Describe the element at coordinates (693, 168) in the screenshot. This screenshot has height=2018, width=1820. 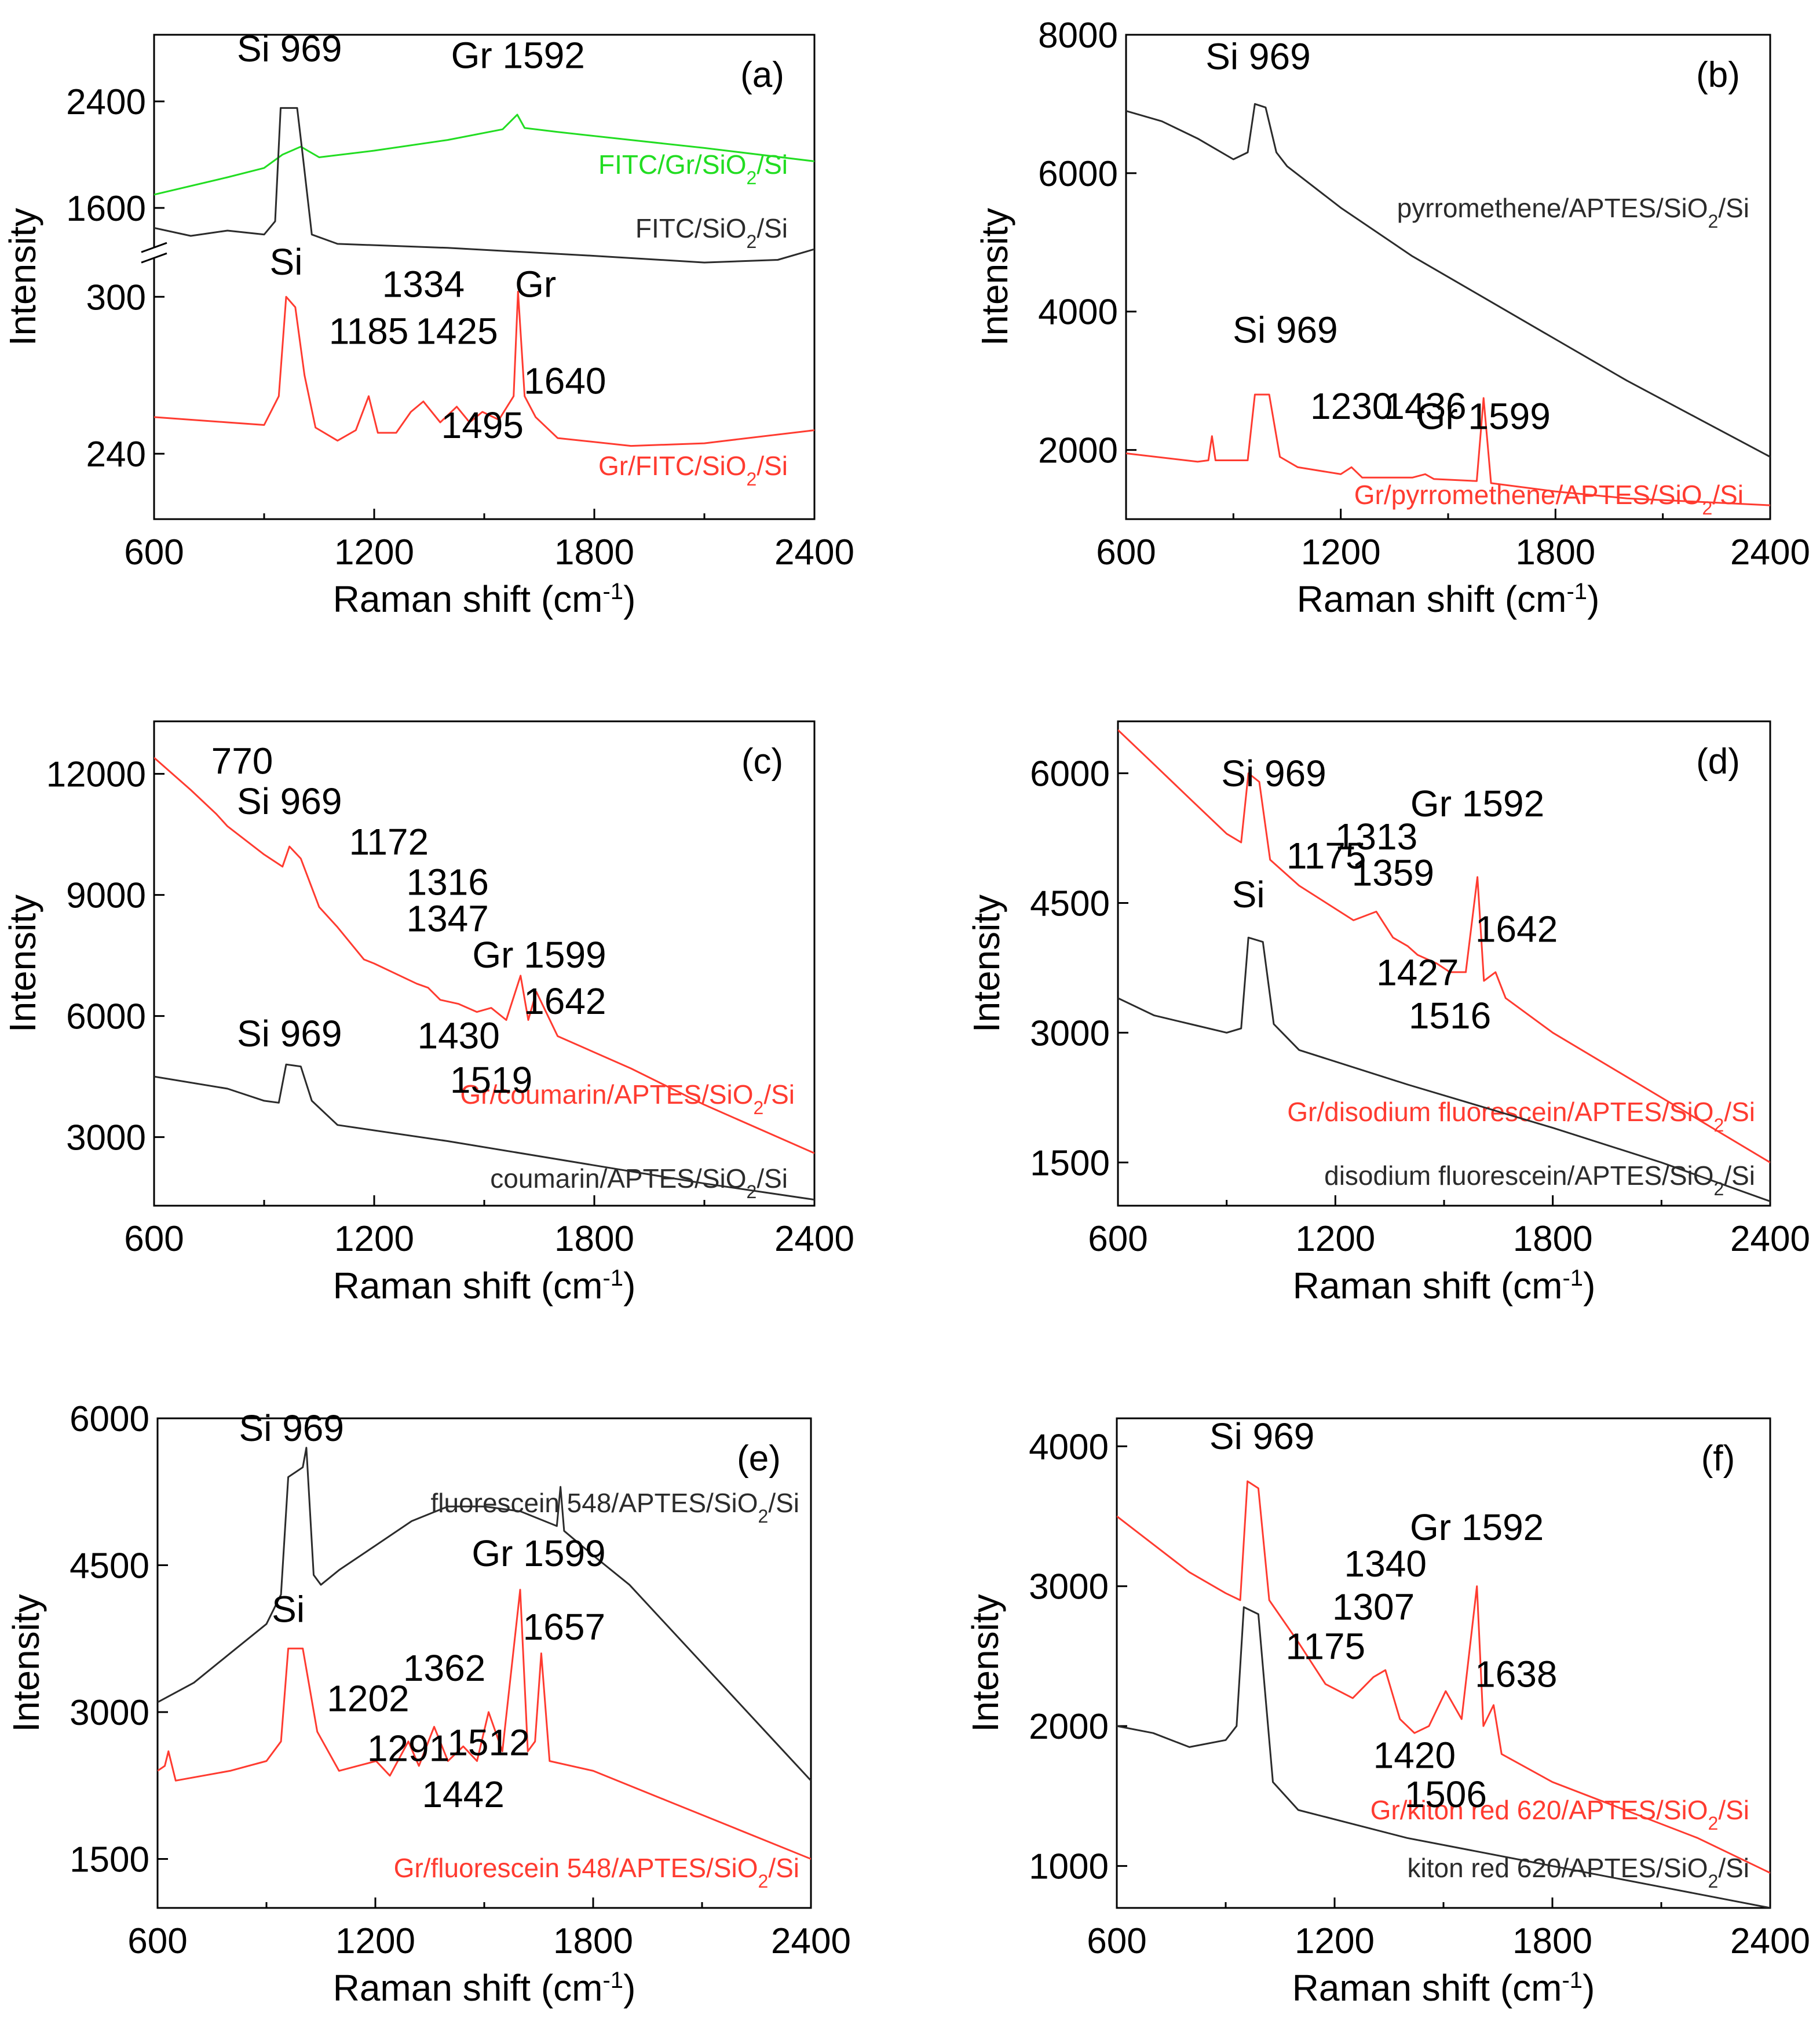
I see `series-label: FITC/Gr/SiO2/Si` at that location.